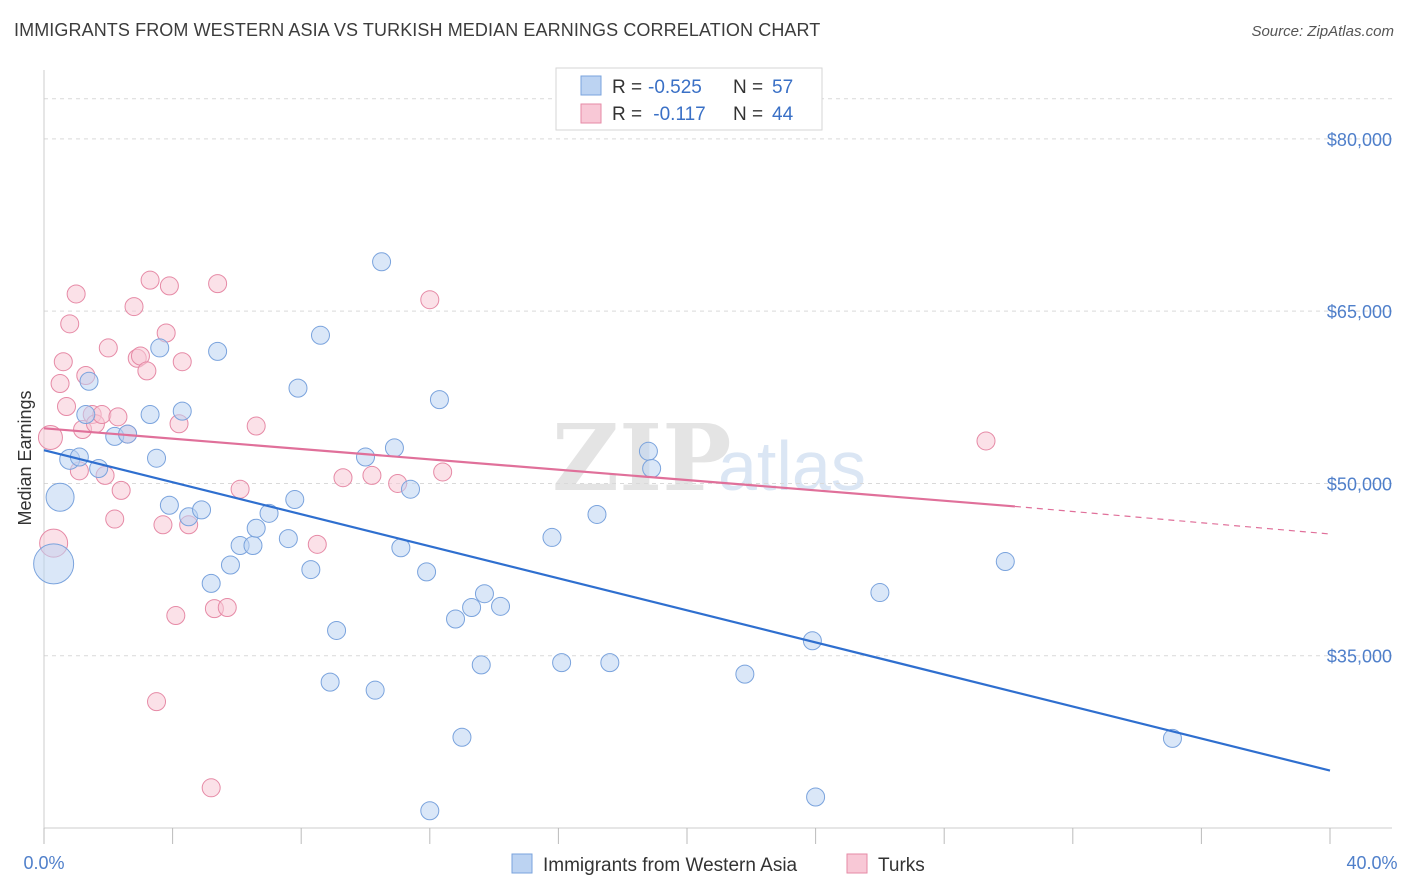 Image resolution: width=1406 pixels, height=892 pixels. I want to click on y-tick-label: $65,000, so click(1359, 312).